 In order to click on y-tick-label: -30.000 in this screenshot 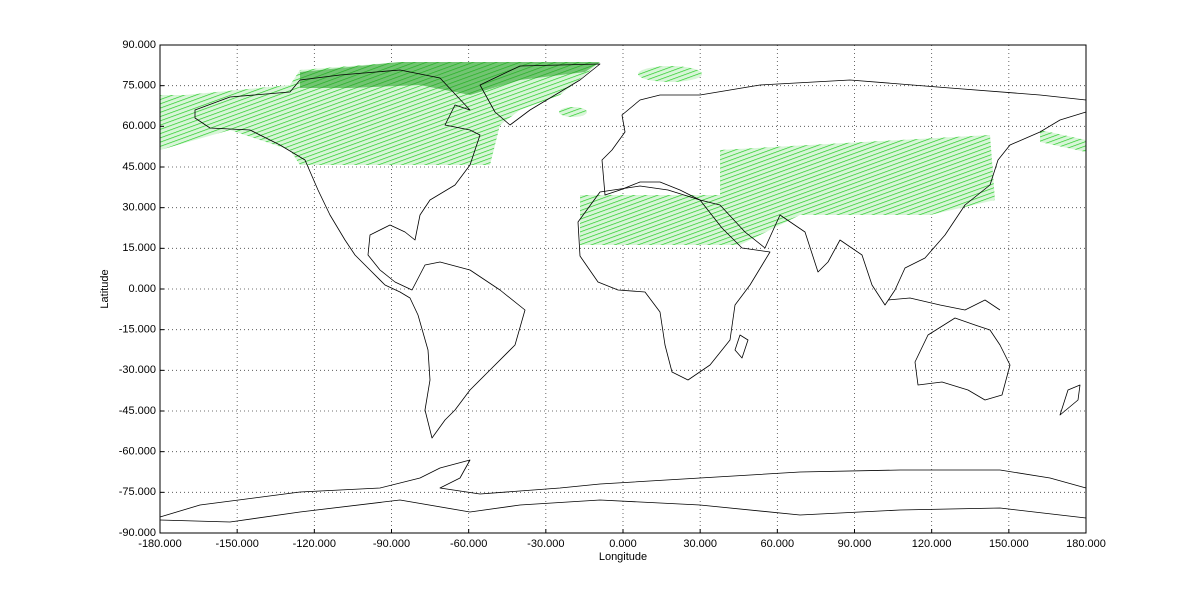, I will do `click(137, 370)`.